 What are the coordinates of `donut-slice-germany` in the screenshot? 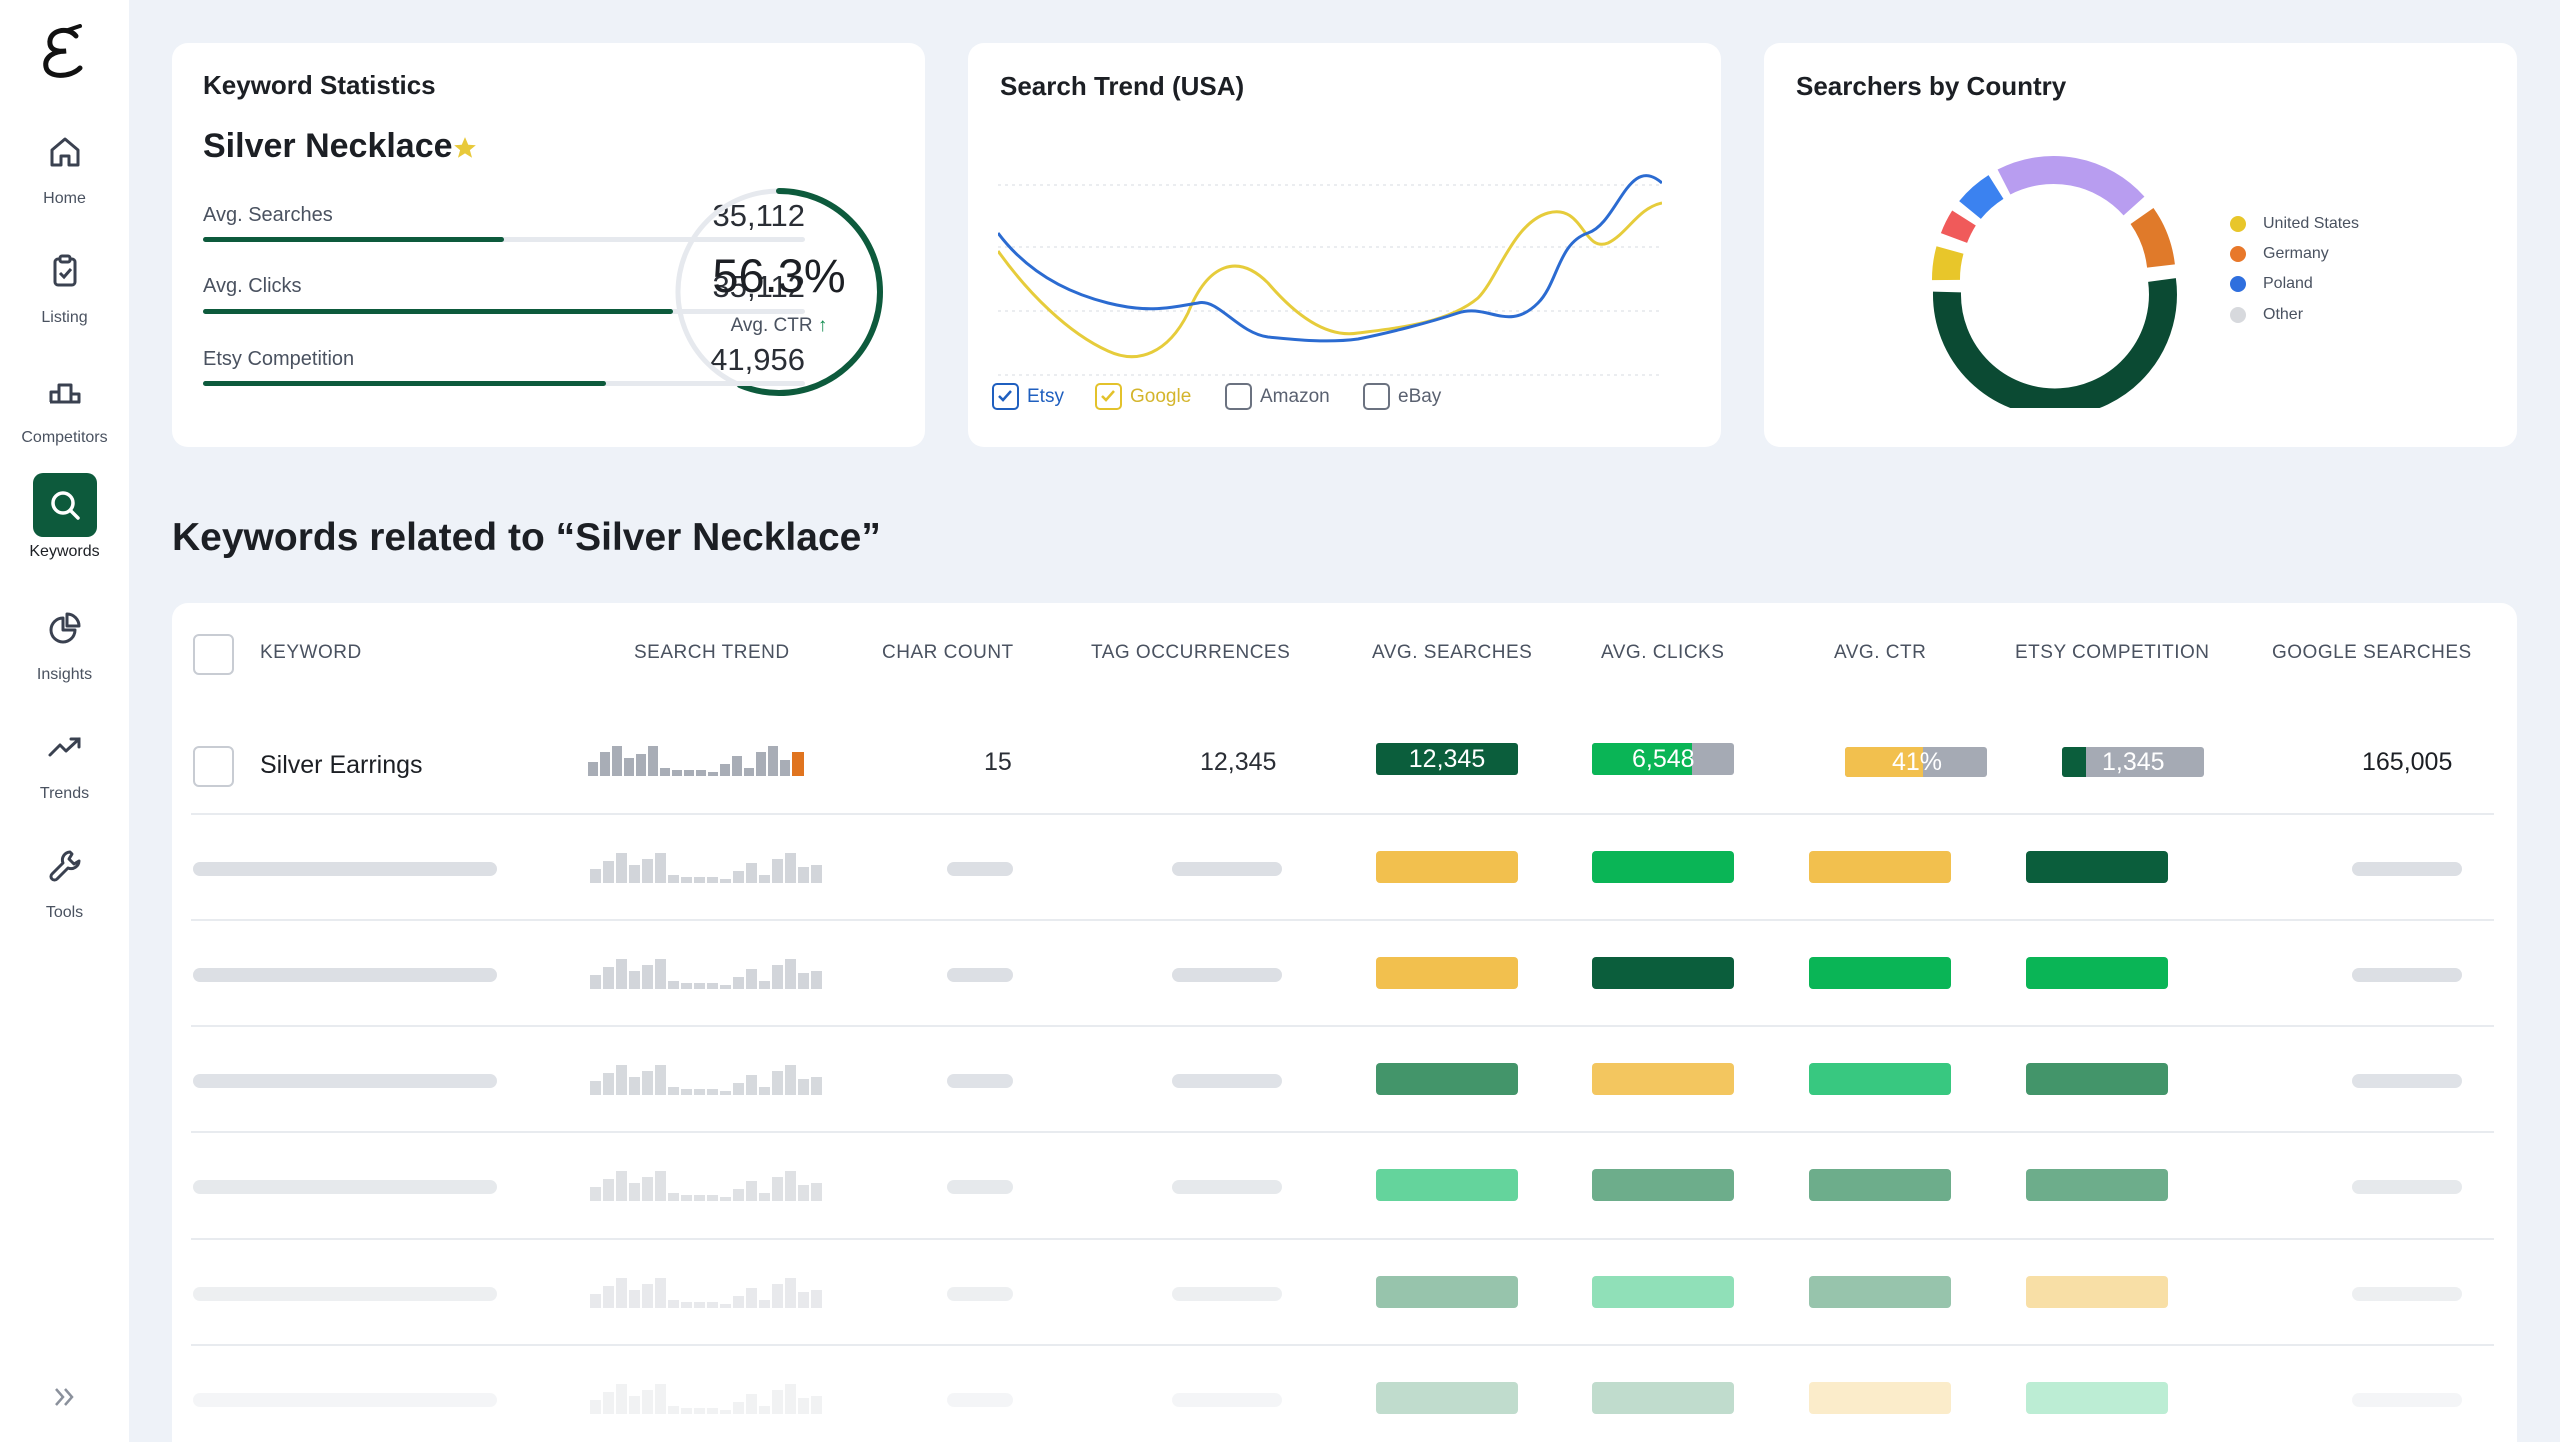 It's located at (2152, 238).